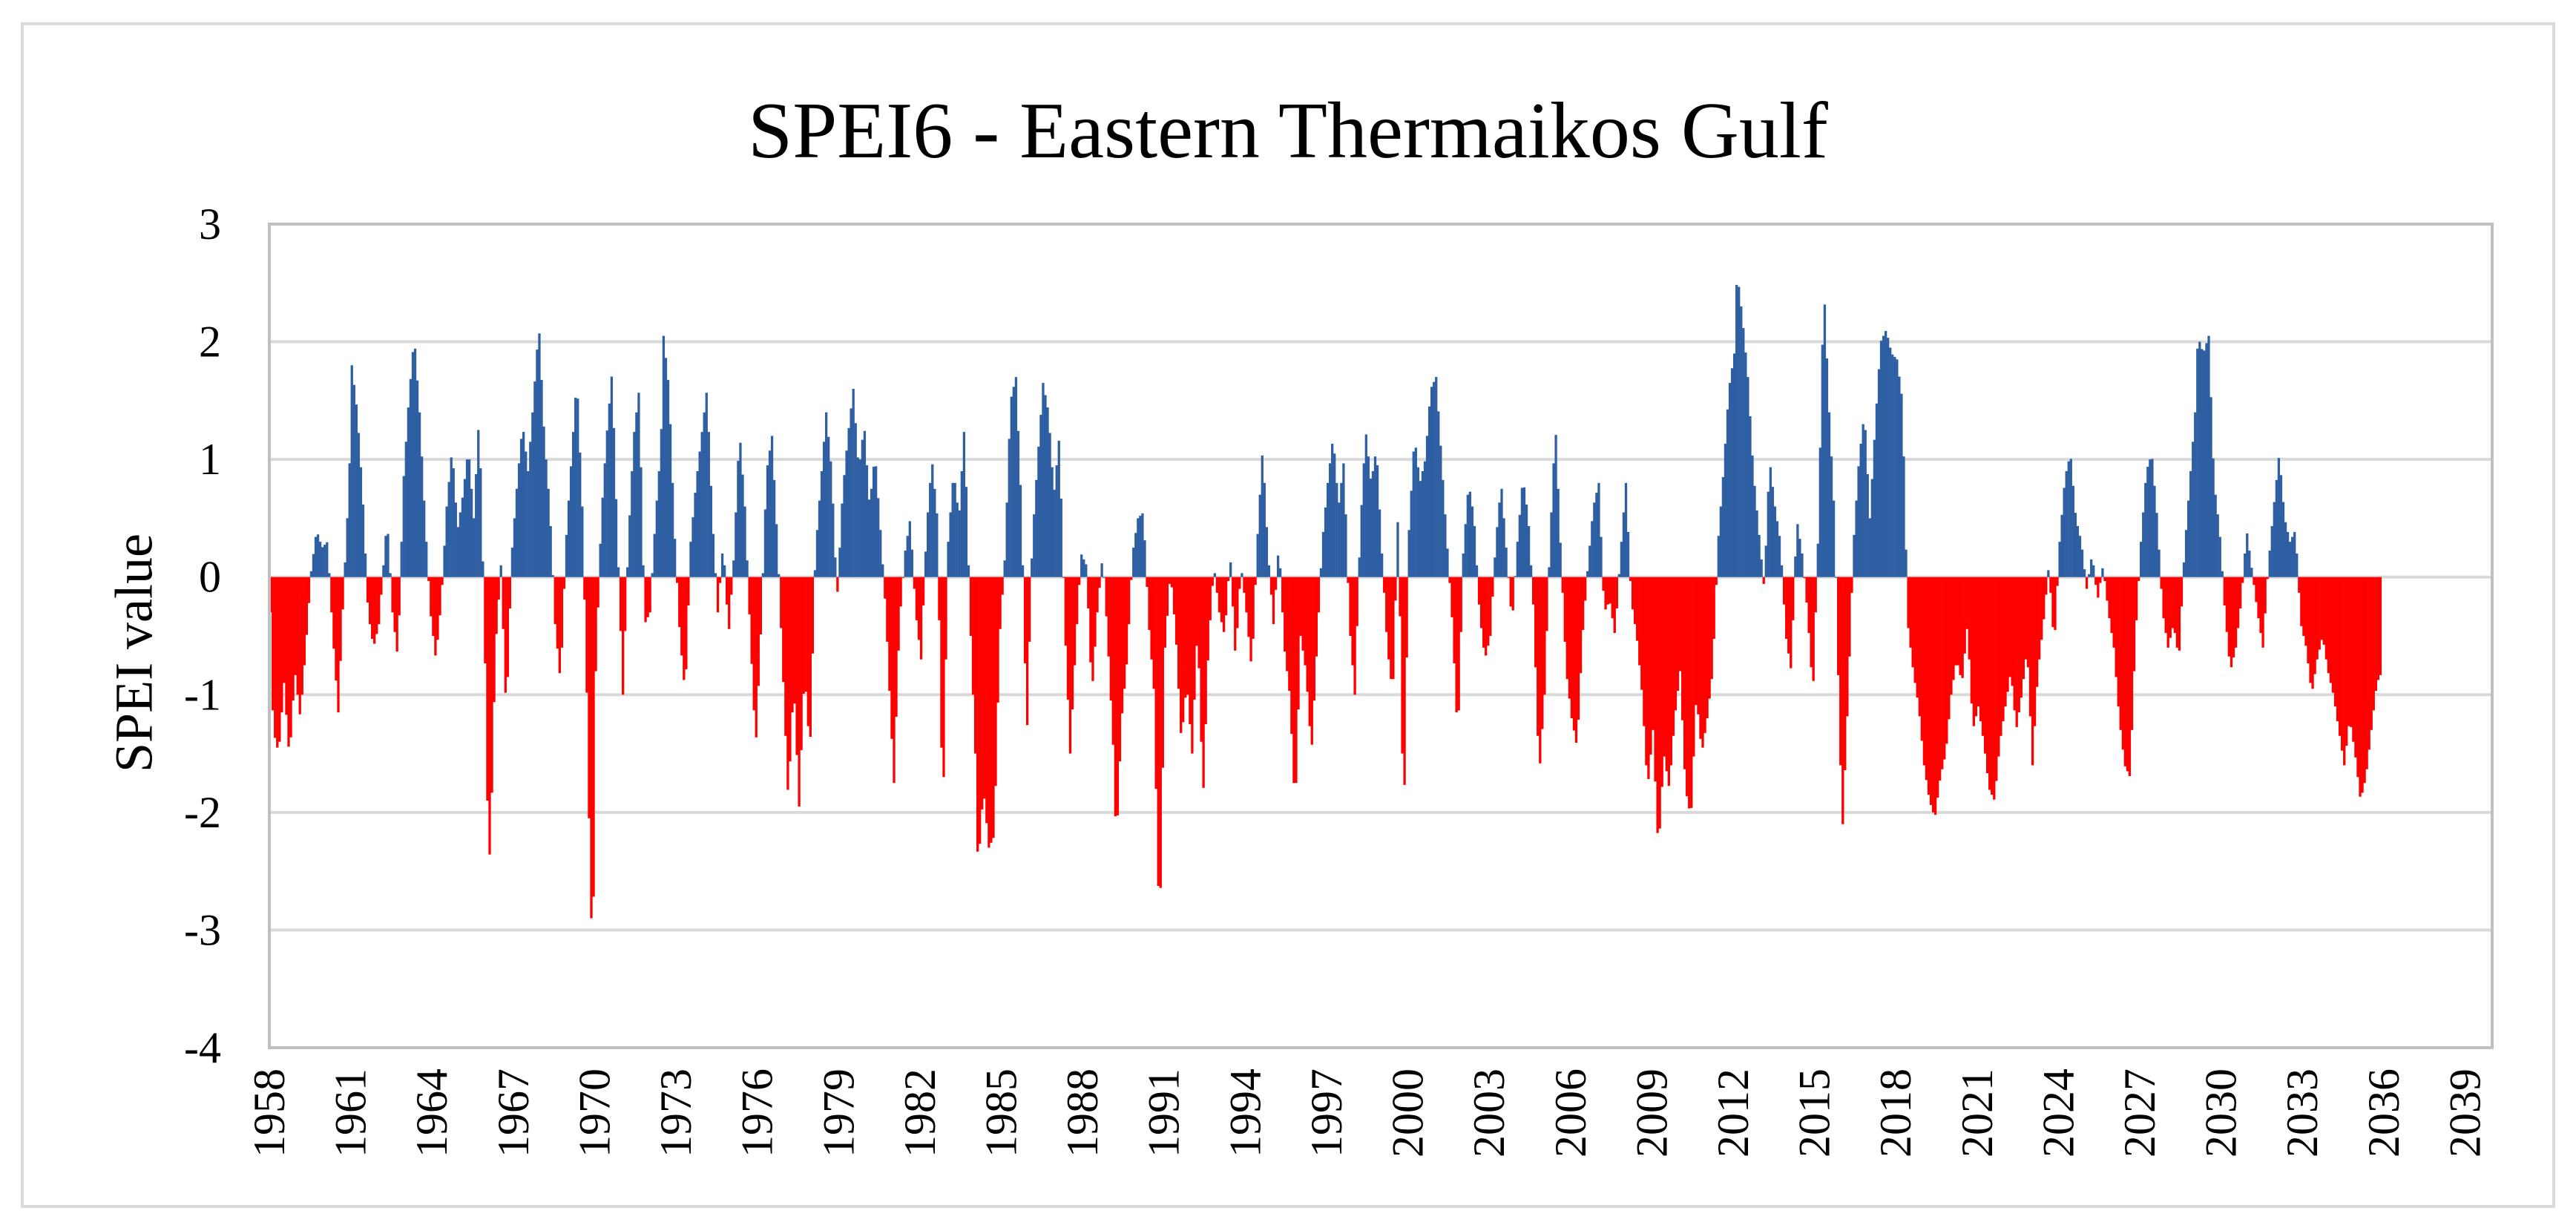 The width and height of the screenshot is (2576, 1228). What do you see at coordinates (1895, 1113) in the screenshot?
I see `x-tick-label: 2018` at bounding box center [1895, 1113].